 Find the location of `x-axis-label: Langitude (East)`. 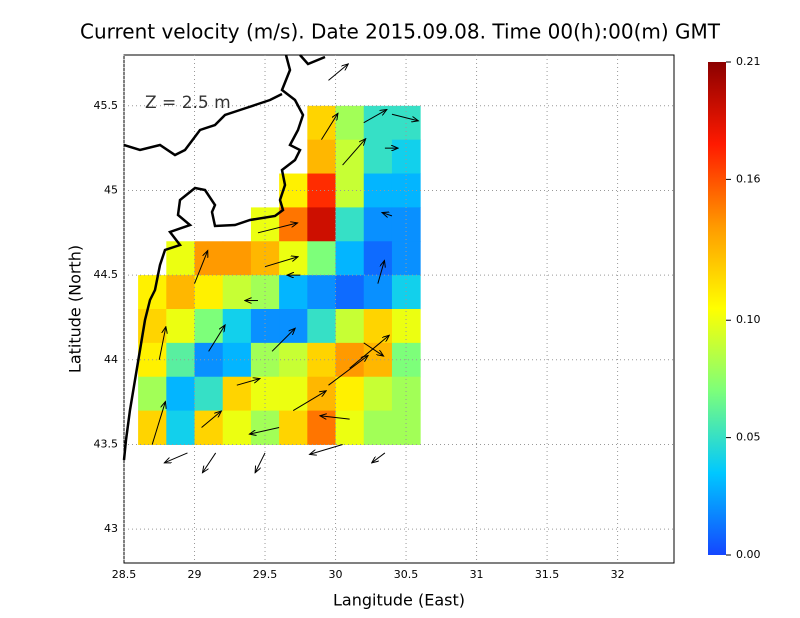

x-axis-label: Langitude (East) is located at coordinates (399, 600).